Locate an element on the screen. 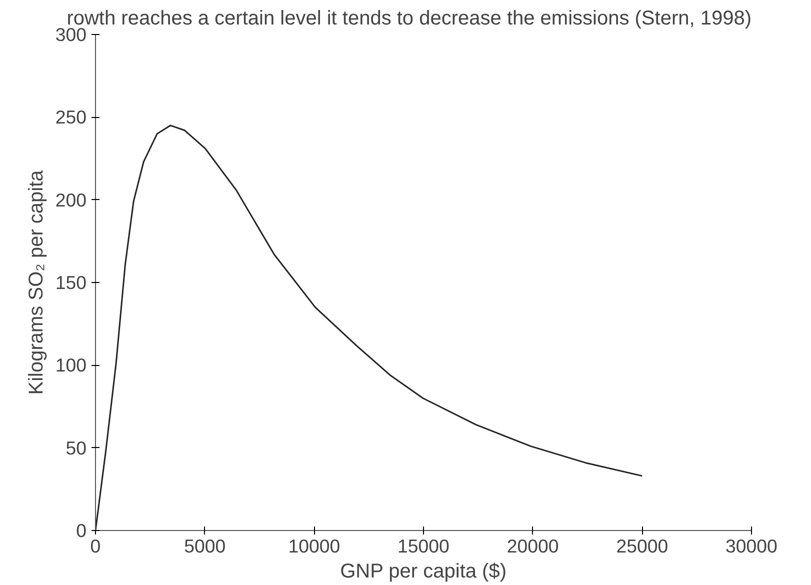 The width and height of the screenshot is (811, 585). x-tick-label: 30000 is located at coordinates (752, 546).